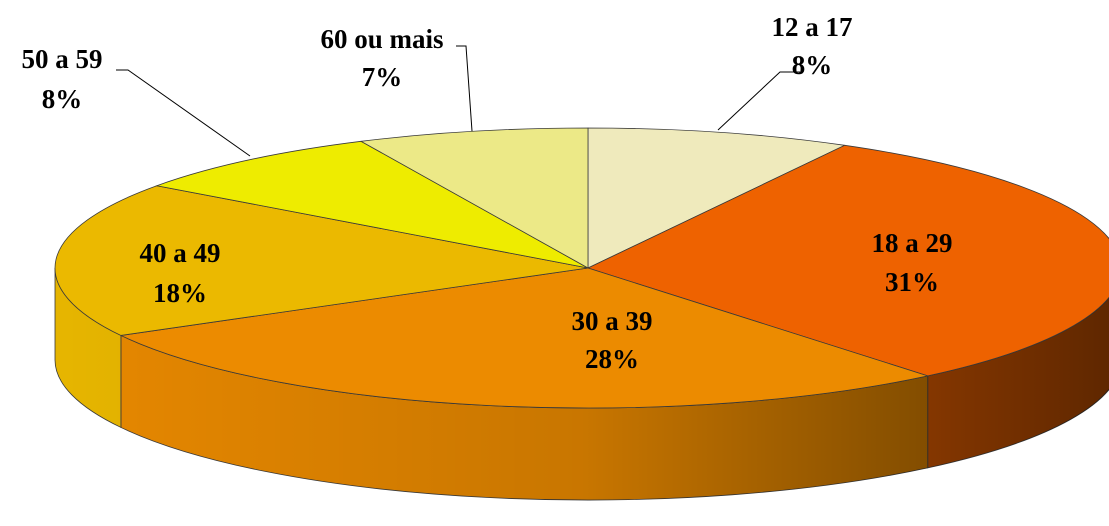 This screenshot has width=1109, height=526. Describe the element at coordinates (180, 253) in the screenshot. I see `slice-label: 40 a 49` at that location.